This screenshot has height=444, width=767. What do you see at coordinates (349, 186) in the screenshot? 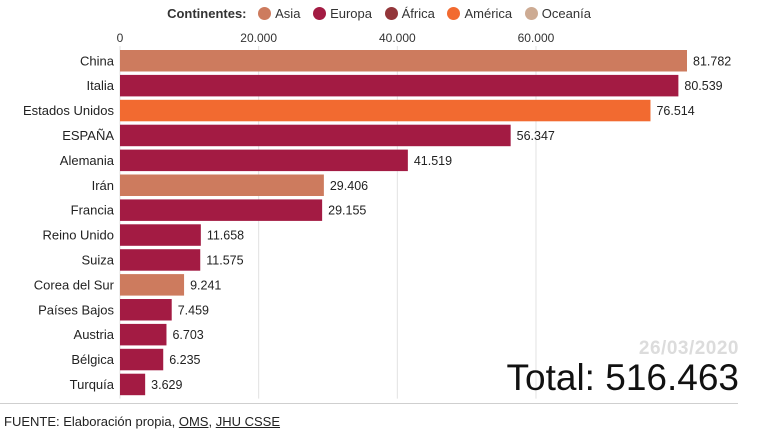
I see `value-label: 29.406` at bounding box center [349, 186].